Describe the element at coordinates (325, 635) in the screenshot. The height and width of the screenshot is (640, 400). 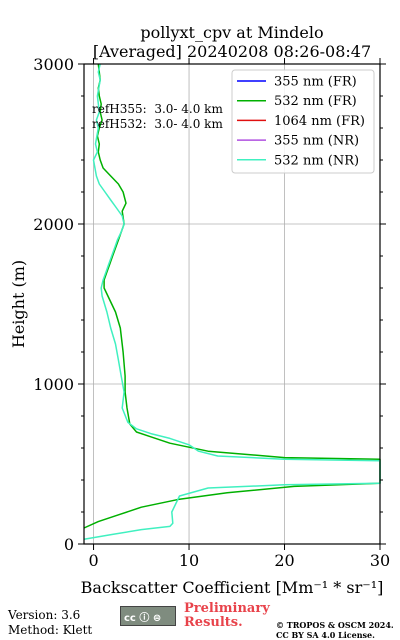
I see `copyright-line-2: CC BY SA 4.0 License.` at that location.